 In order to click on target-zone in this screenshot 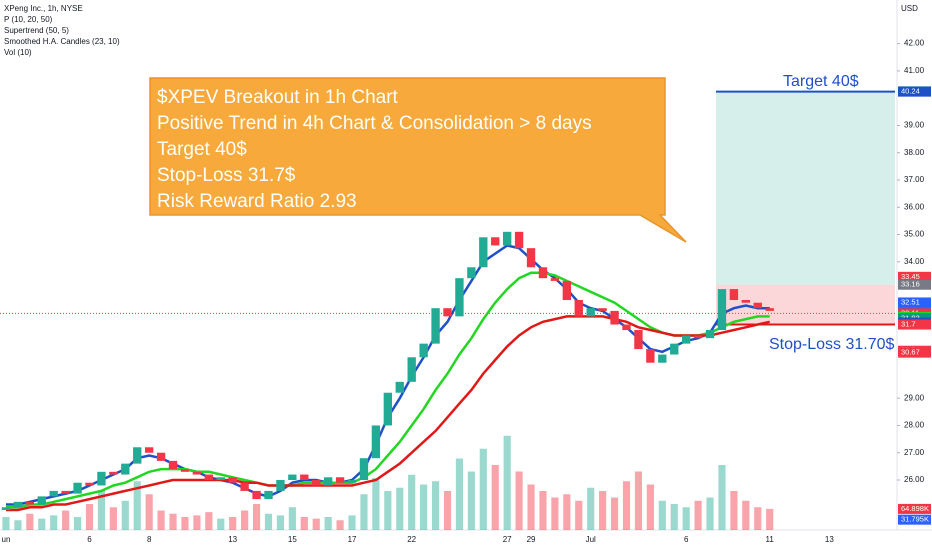, I will do `click(805, 188)`.